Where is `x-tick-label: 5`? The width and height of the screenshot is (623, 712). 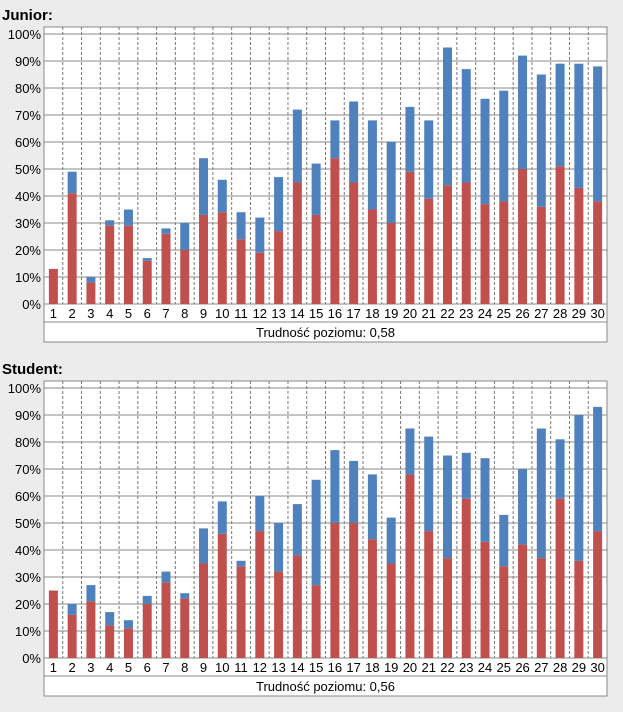 x-tick-label: 5 is located at coordinates (128, 667).